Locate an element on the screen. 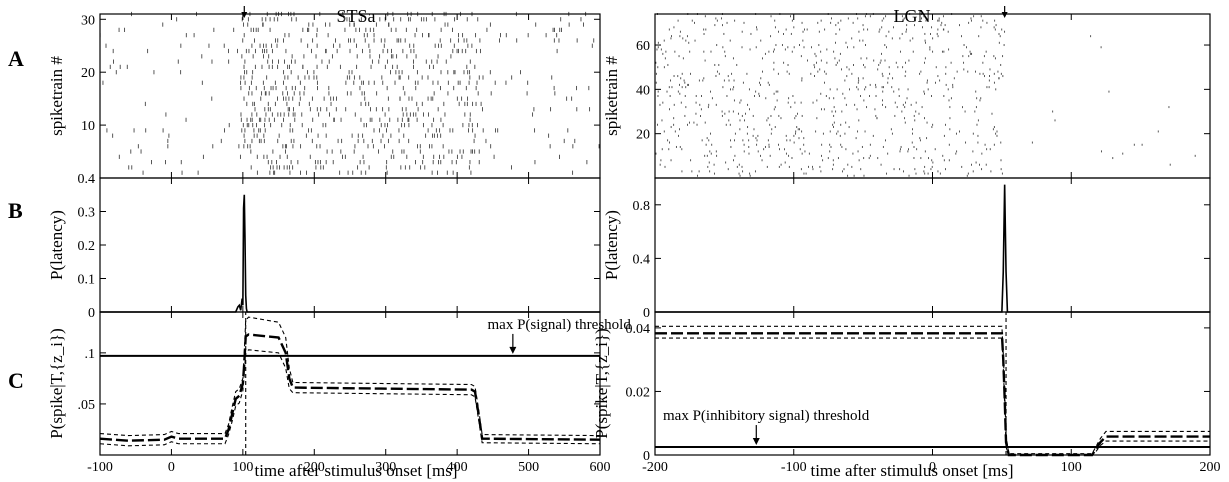 This screenshot has height=482, width=1229. stsa-spike-prob-ytick-label: .1 is located at coordinates (90, 354).